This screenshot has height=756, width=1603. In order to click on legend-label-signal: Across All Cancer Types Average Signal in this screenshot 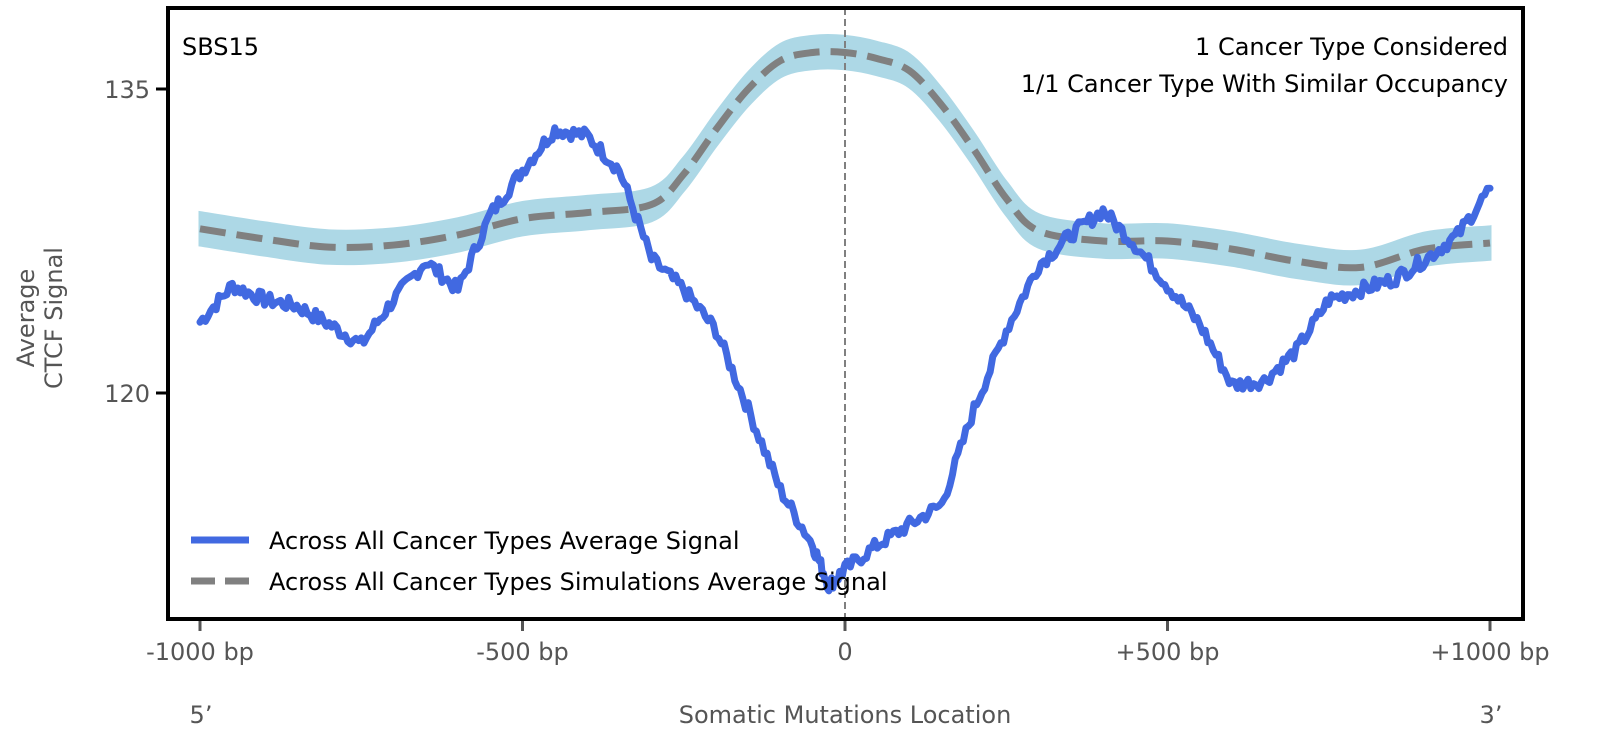, I will do `click(504, 541)`.